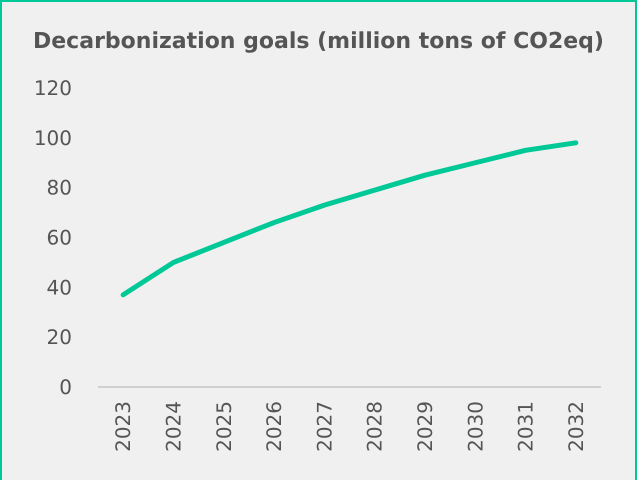 Image resolution: width=637 pixels, height=480 pixels. I want to click on x-tick-label: 2027, so click(324, 426).